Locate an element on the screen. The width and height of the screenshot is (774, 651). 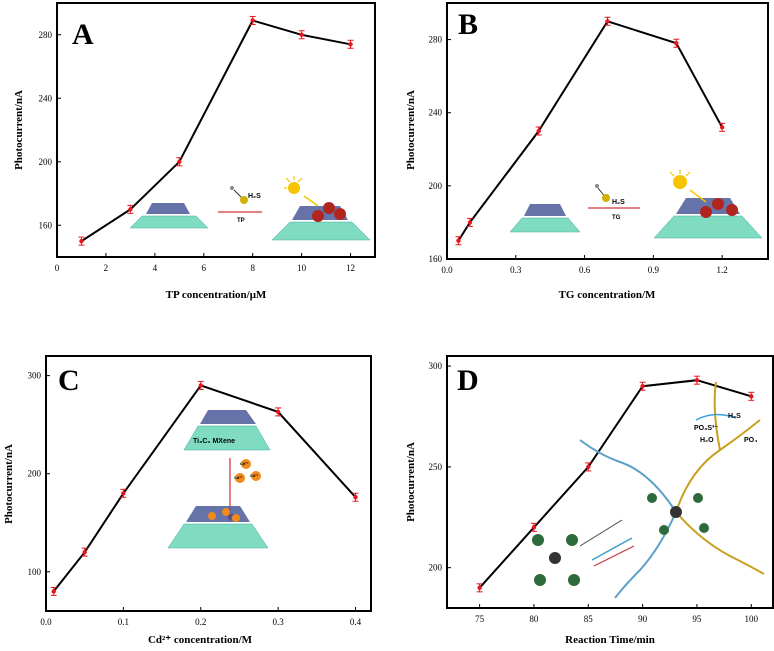
x-tick-label: 80 is located at coordinates (534, 619).